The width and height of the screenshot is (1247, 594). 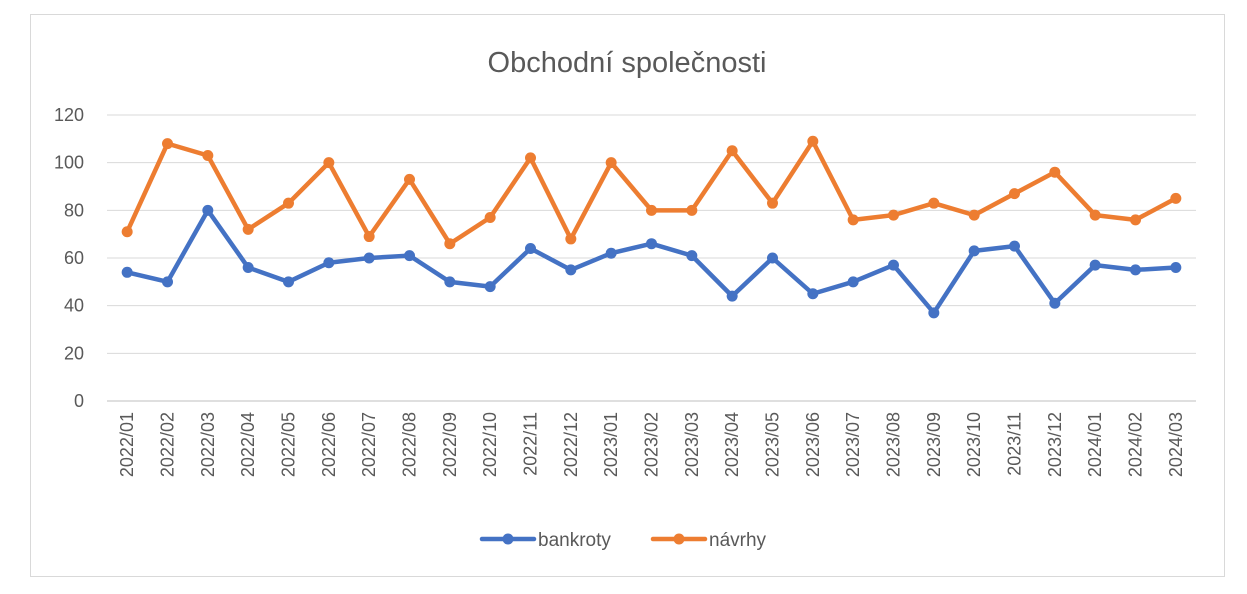 I want to click on x-tick-label: 2022/06, so click(x=329, y=444).